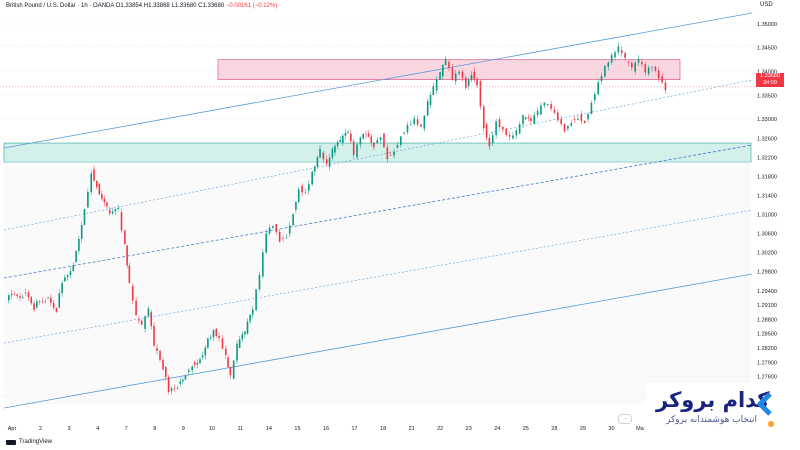  I want to click on y-tick-label: 1.27900, so click(767, 363).